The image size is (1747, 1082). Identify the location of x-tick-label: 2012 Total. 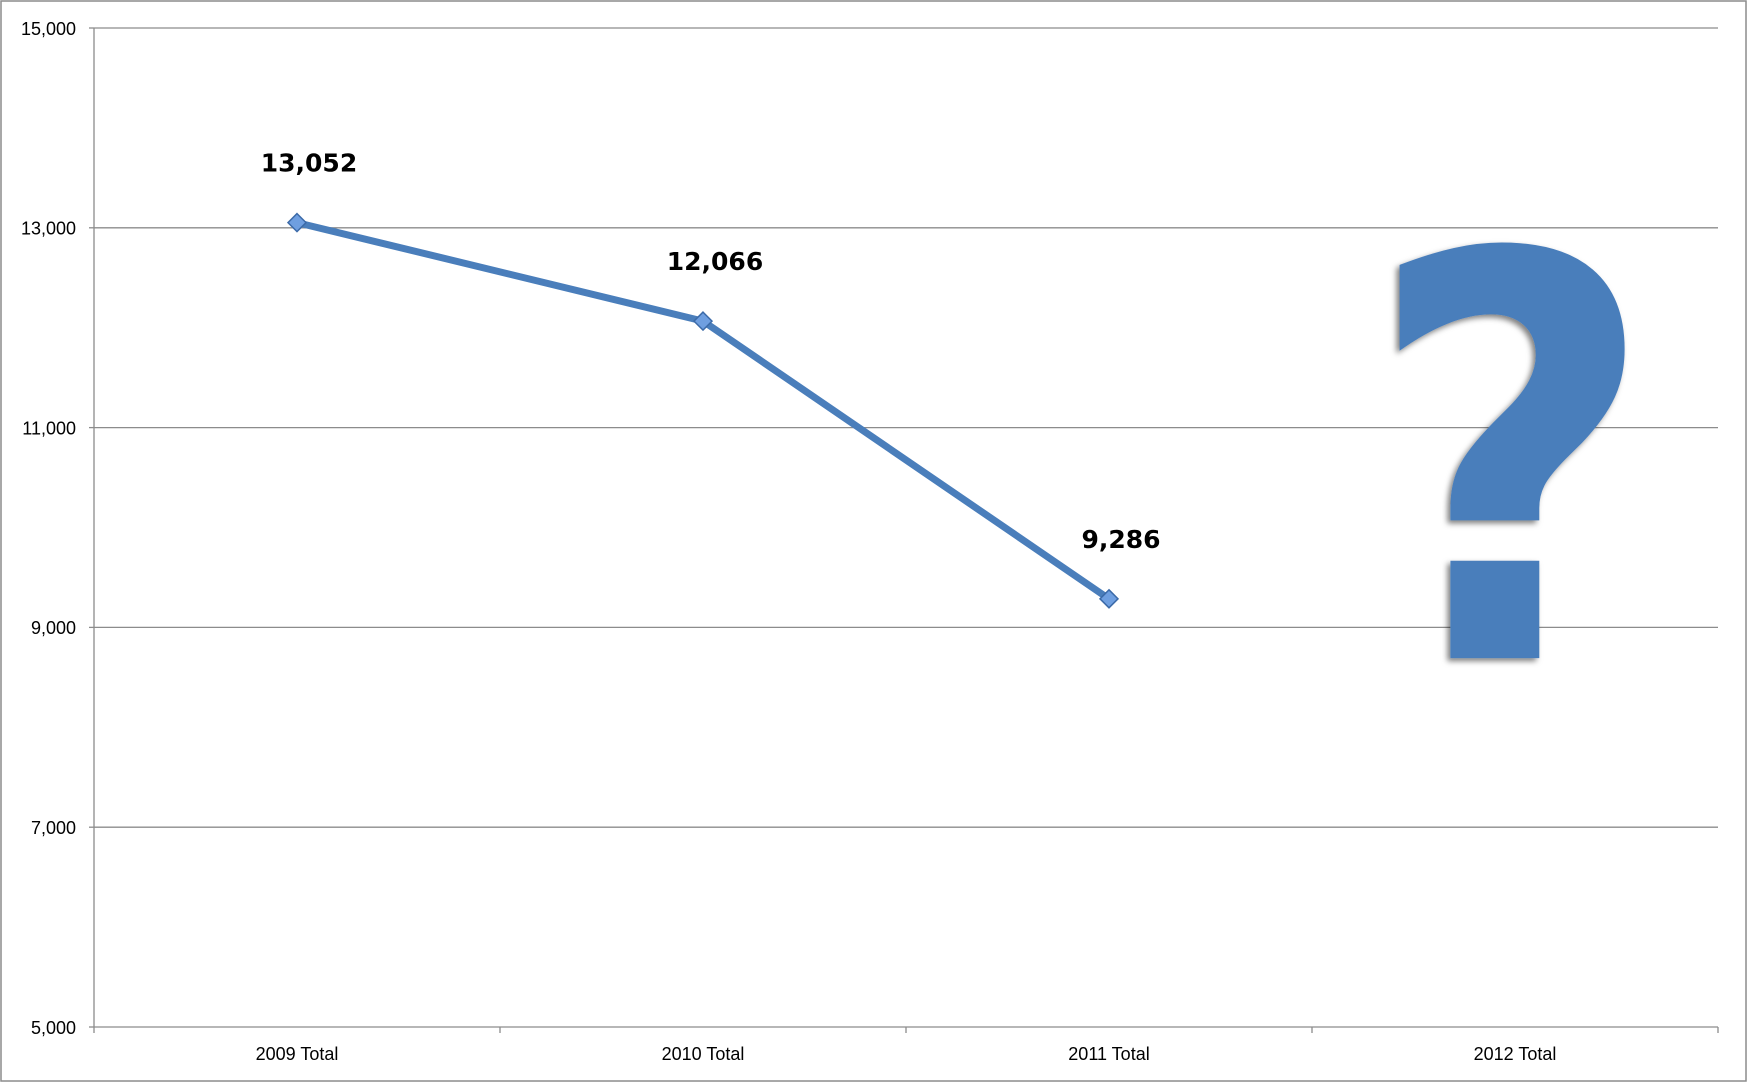
(1515, 1054).